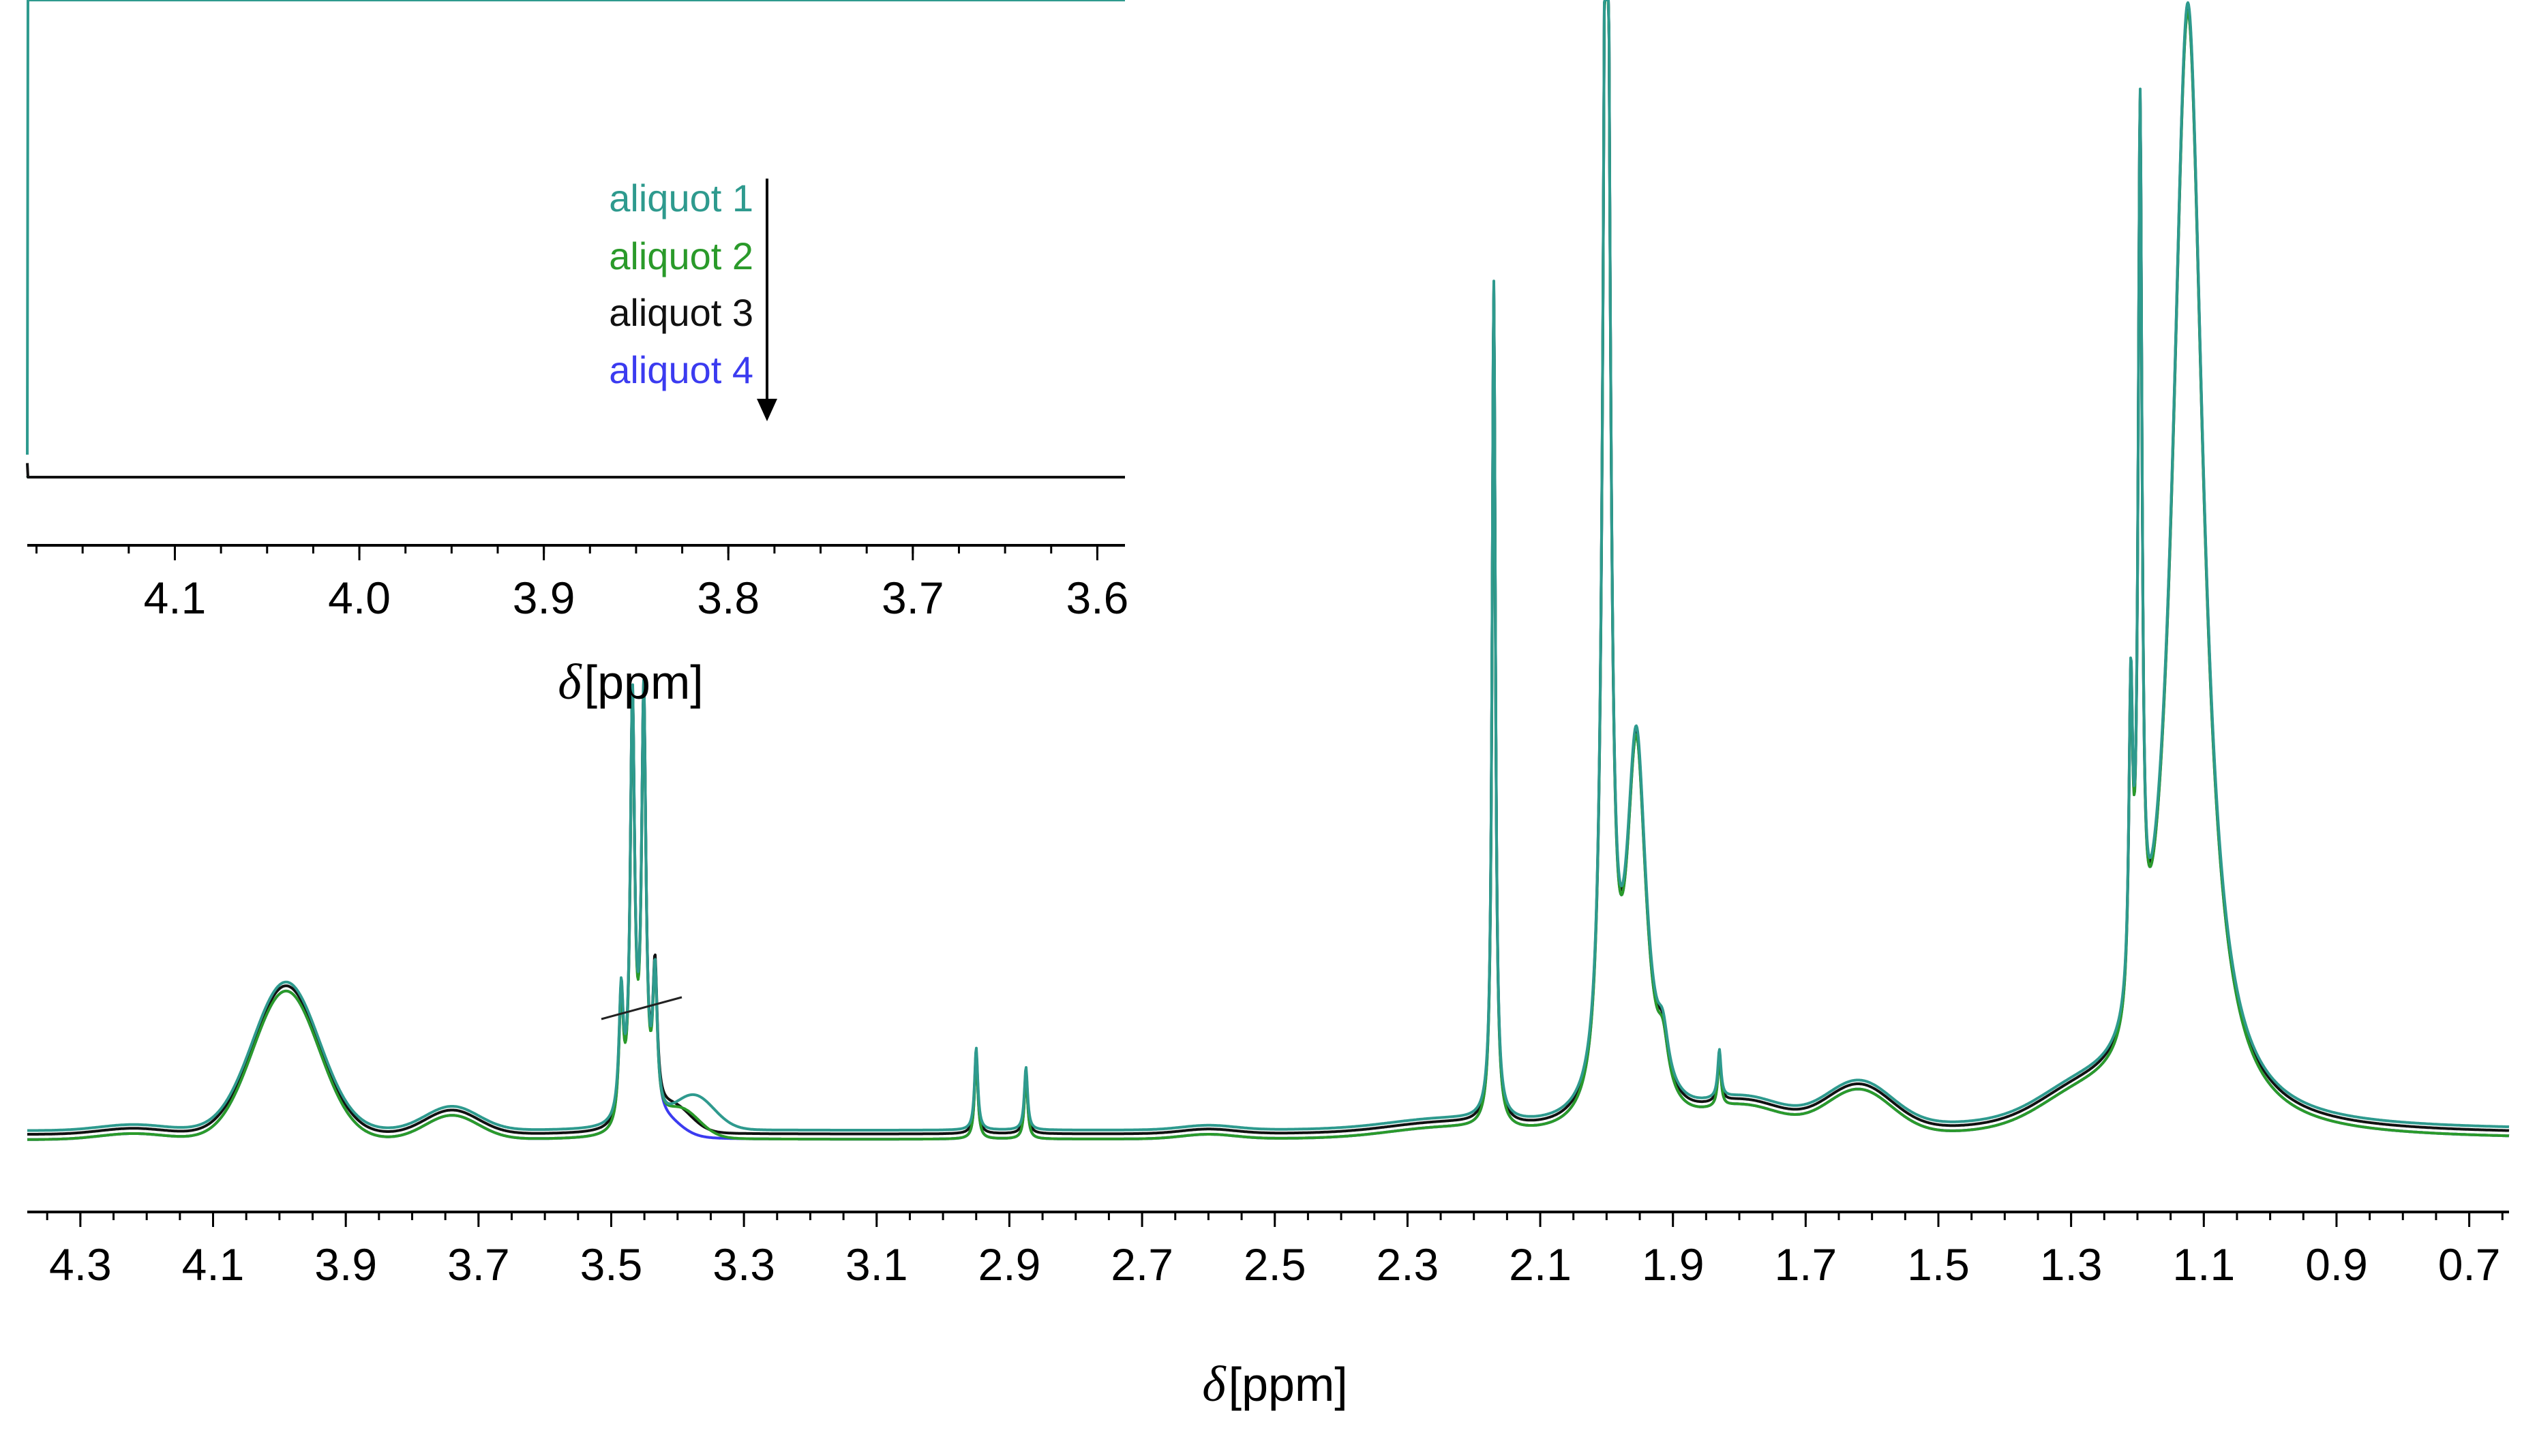 The width and height of the screenshot is (2522, 1456). I want to click on inset-x-axis: 4.1 4.0 3.9 3.8 3.7 3.6, so click(578, 583).